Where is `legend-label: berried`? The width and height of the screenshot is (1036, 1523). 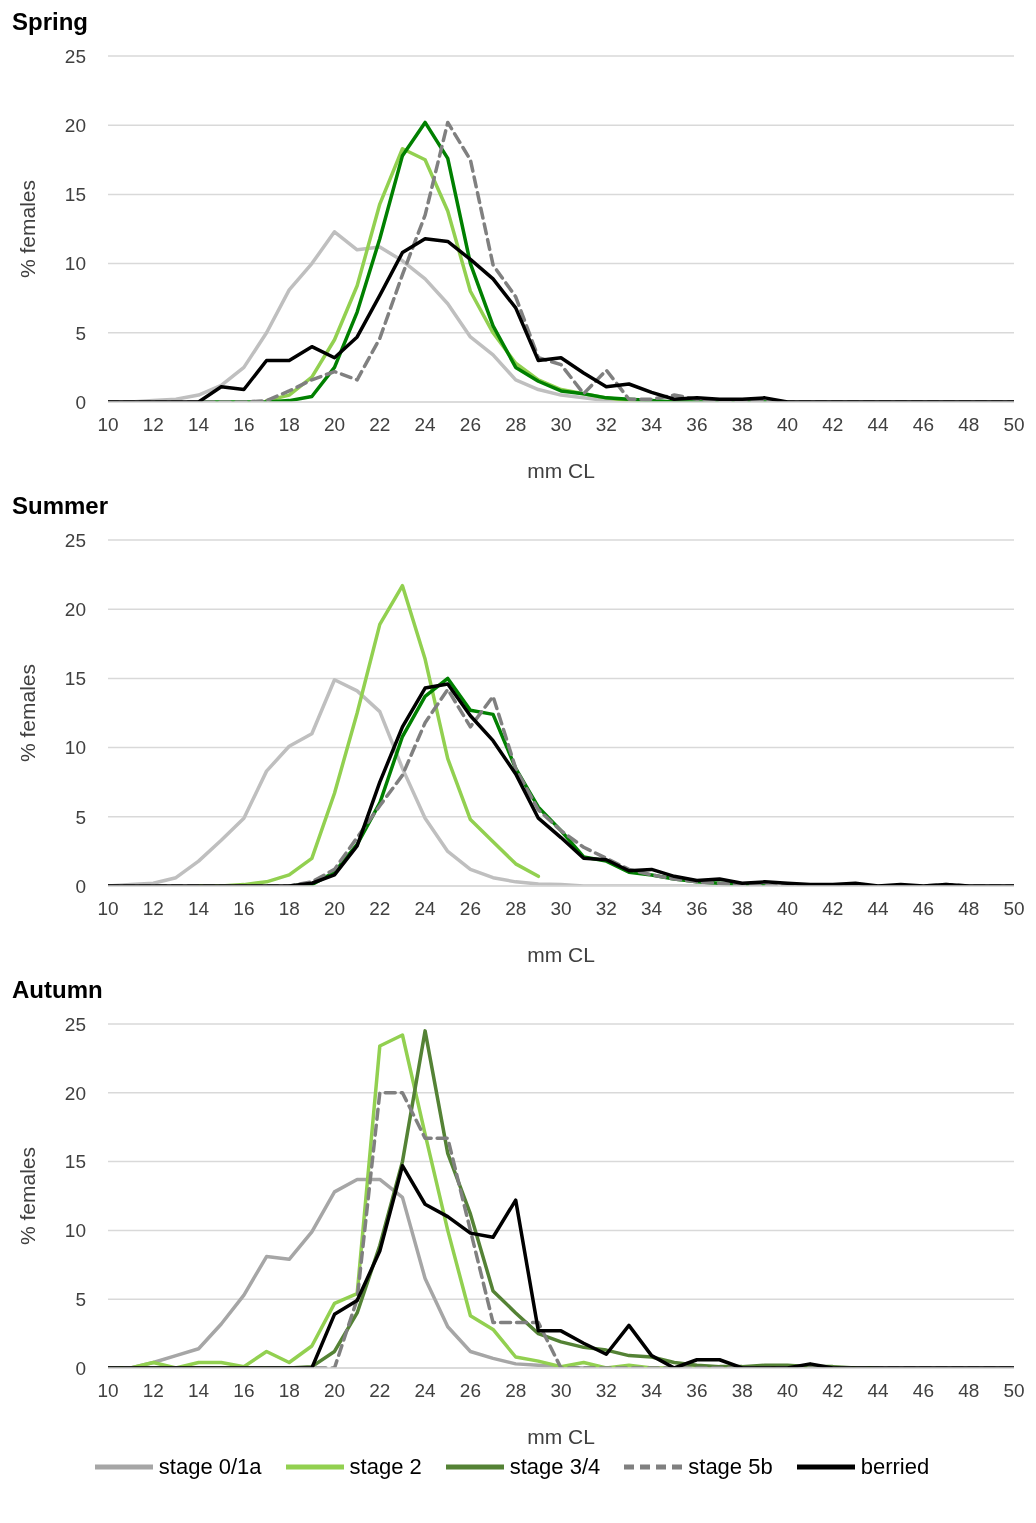
legend-label: berried is located at coordinates (895, 1467).